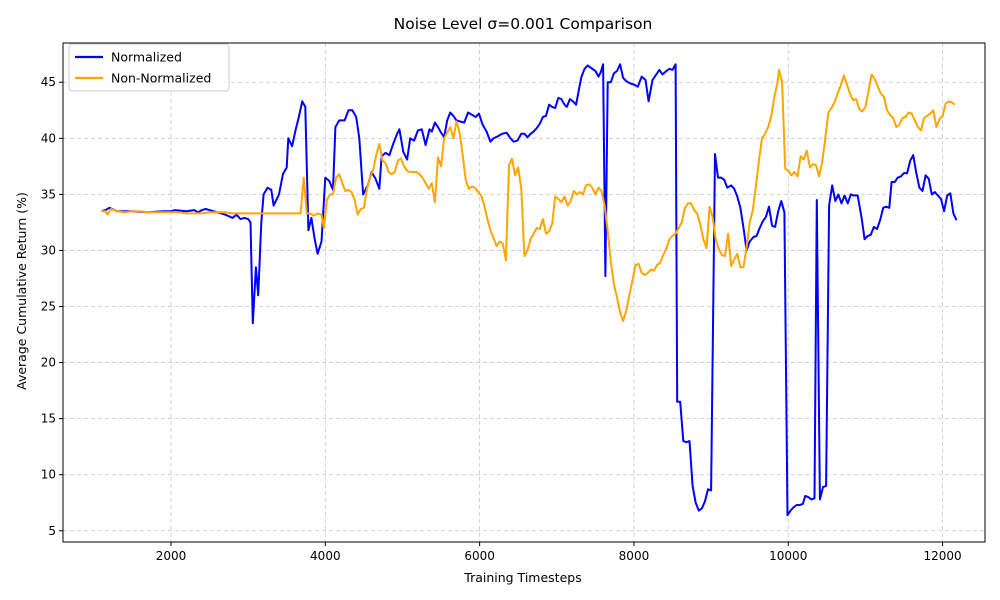  Describe the element at coordinates (559, 552) in the screenshot. I see `x-axis: 2000 4000 6000 8000 10000 12000` at that location.